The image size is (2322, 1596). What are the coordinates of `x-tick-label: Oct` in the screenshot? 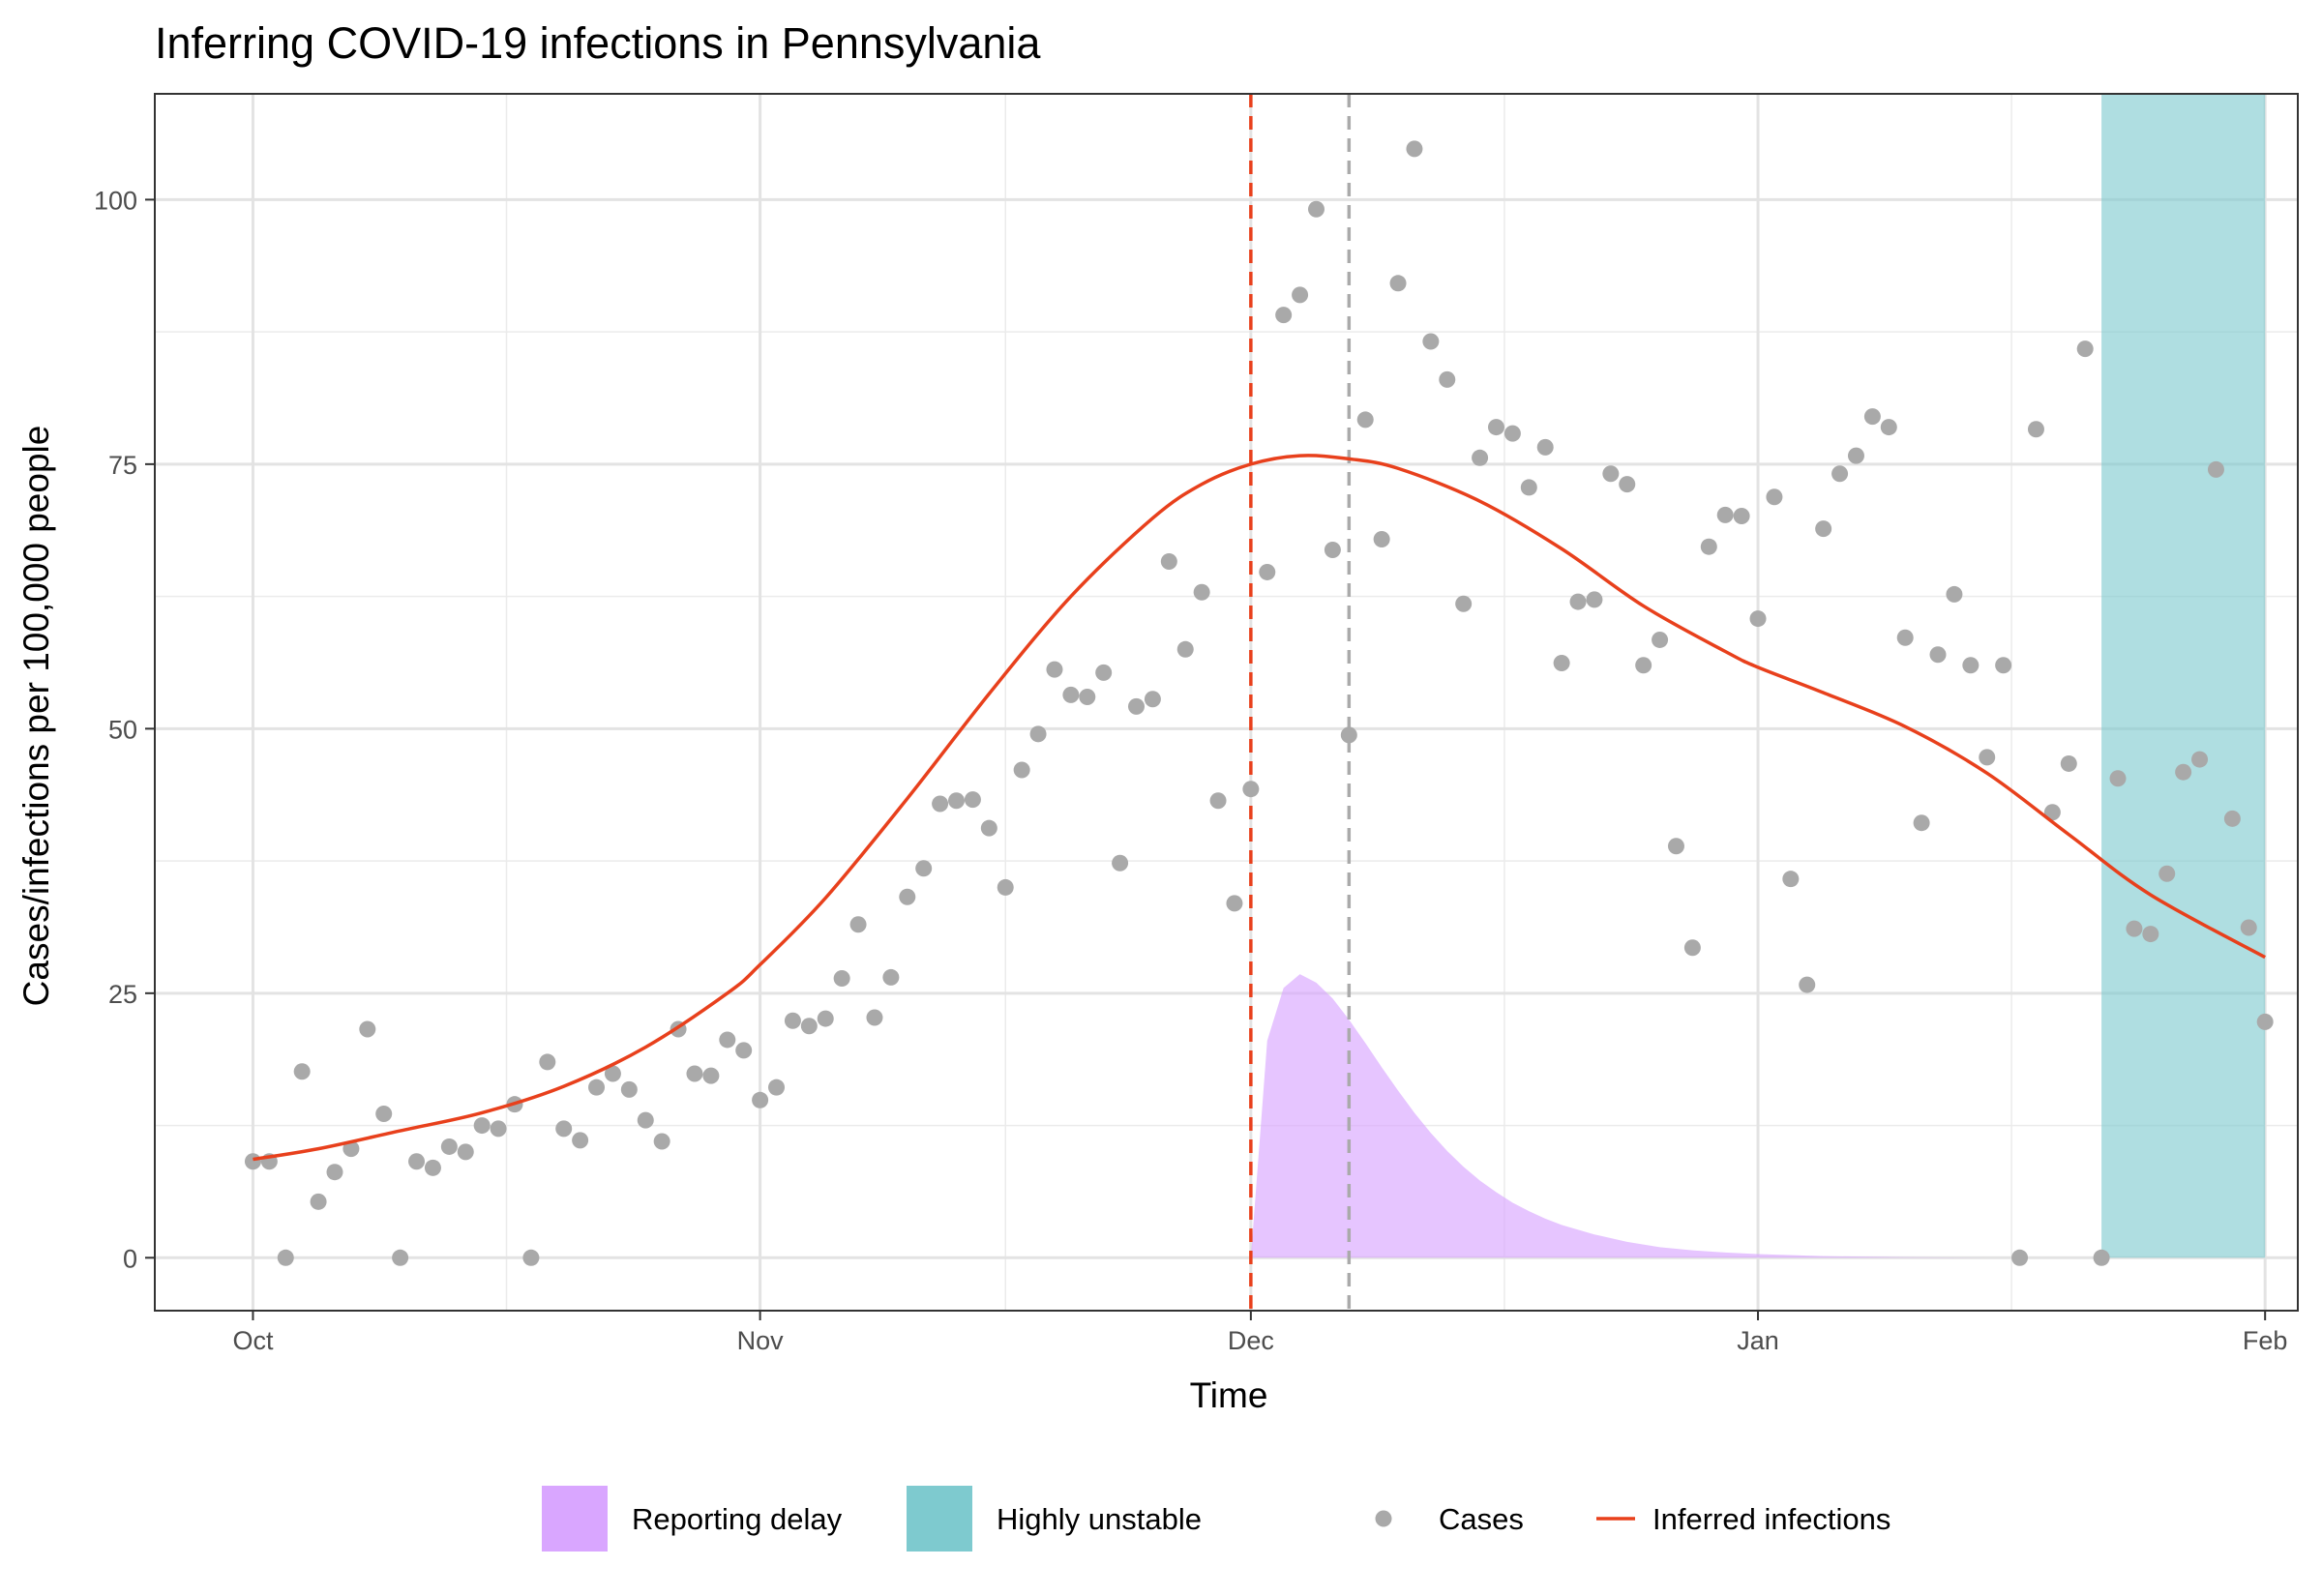 It's located at (253, 1340).